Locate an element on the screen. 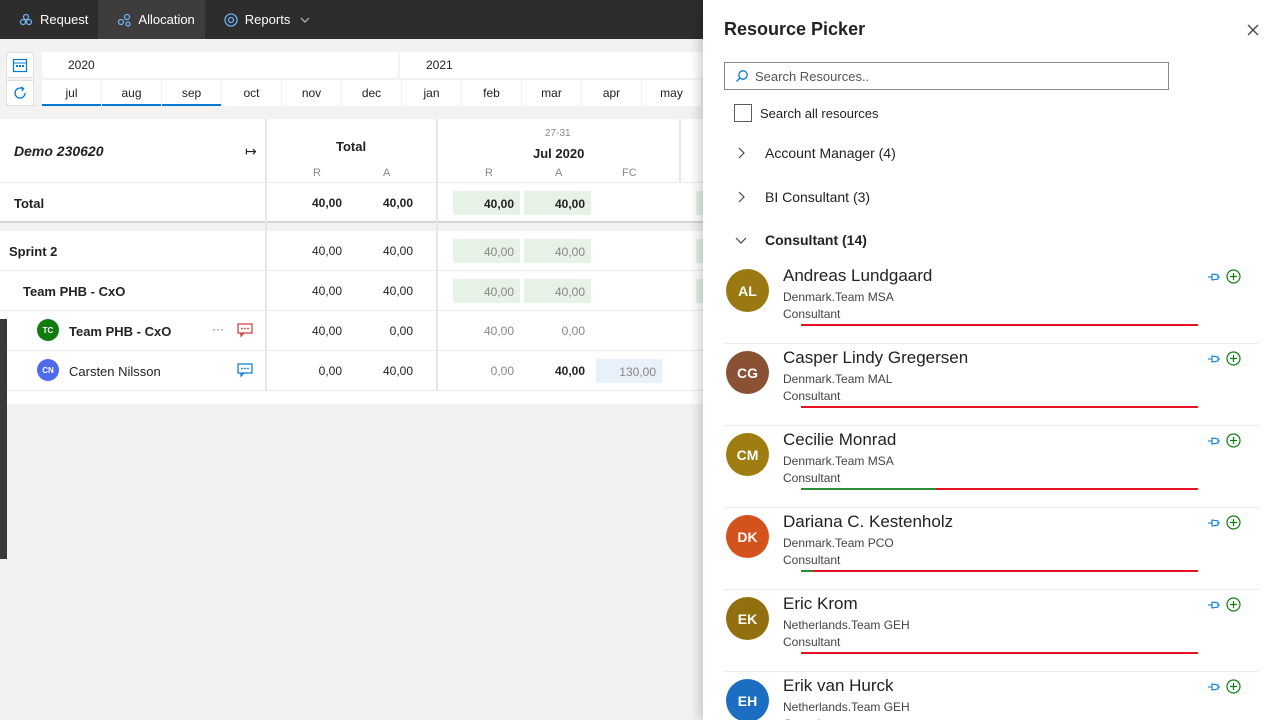 Image resolution: width=1280 pixels, height=720 pixels. period-col-r: R is located at coordinates (489, 173).